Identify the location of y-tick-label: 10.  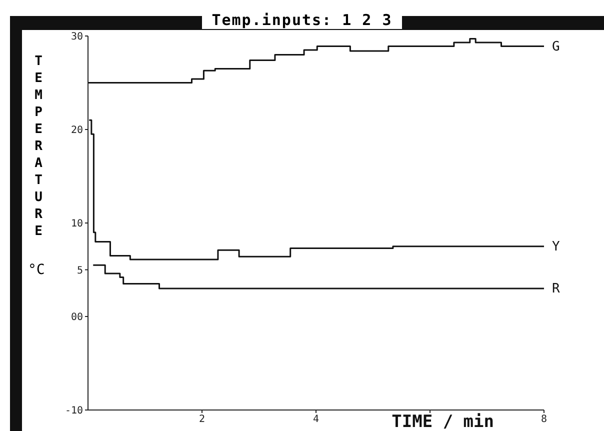
(76, 224).